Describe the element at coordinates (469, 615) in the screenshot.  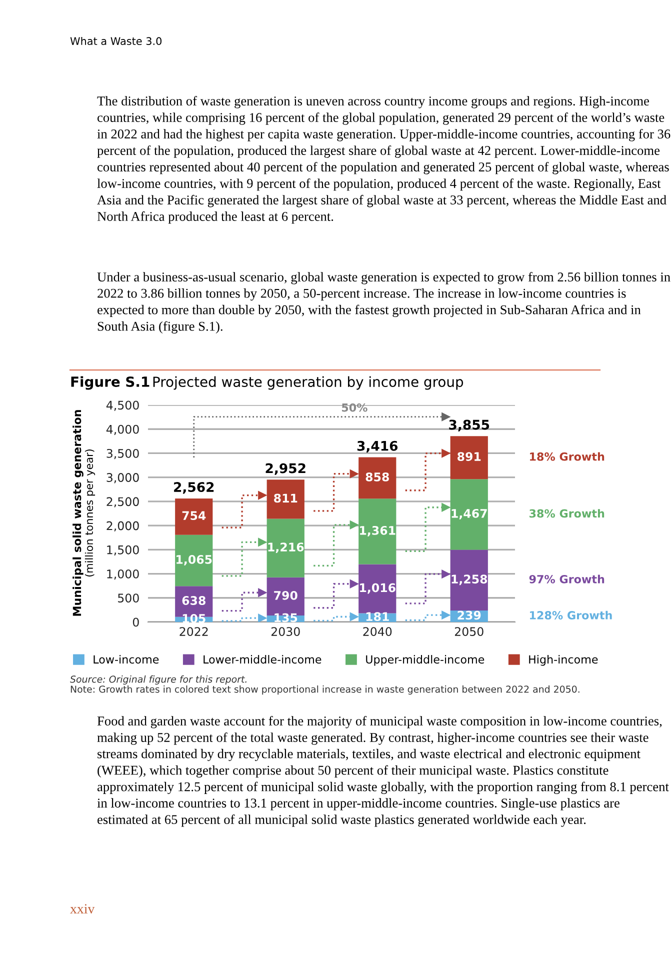
I see `data-label: 239` at that location.